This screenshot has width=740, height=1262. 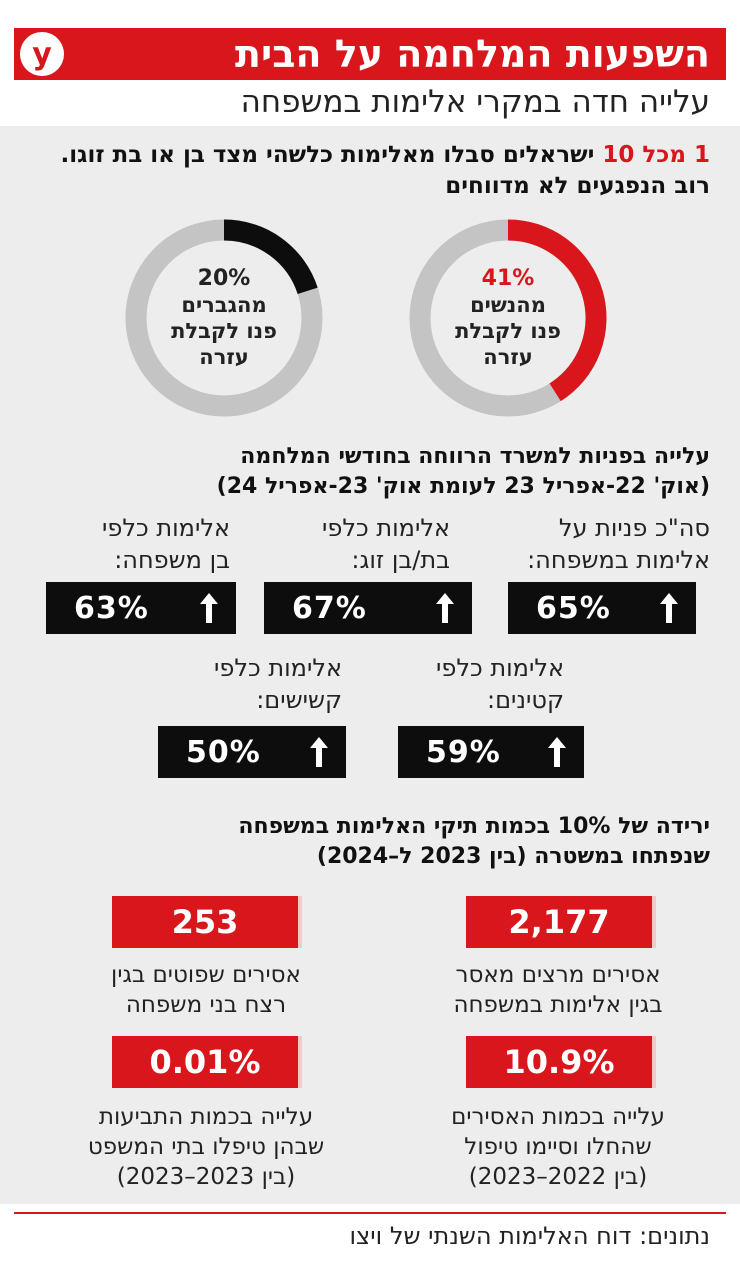 What do you see at coordinates (558, 975) in the screenshot?
I see `police-label-prisoners-line1: אסירים מרצים מאסר` at bounding box center [558, 975].